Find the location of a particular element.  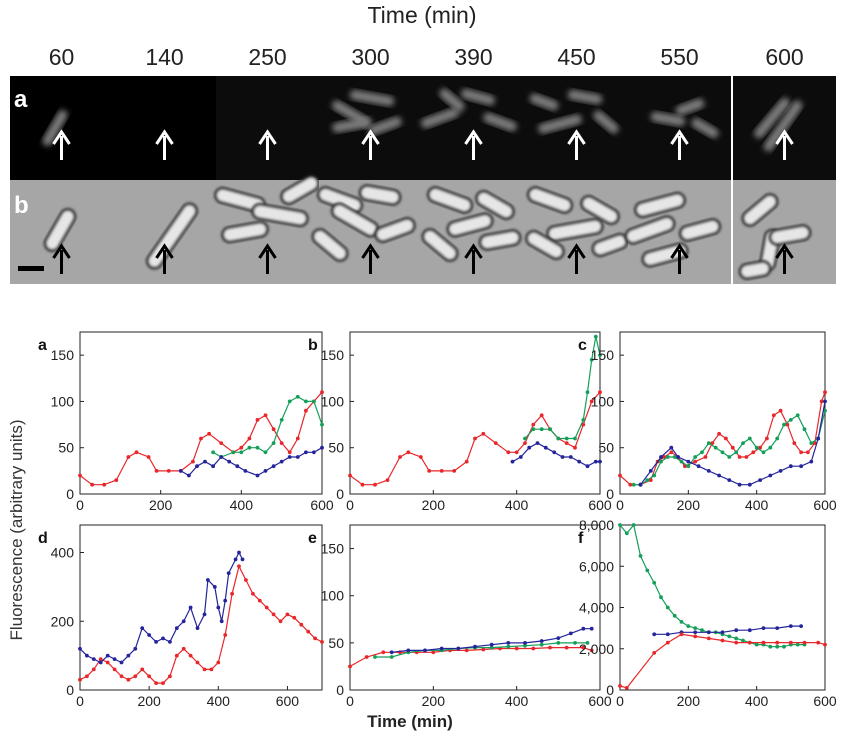

x-tick-label: 0 is located at coordinates (620, 505).